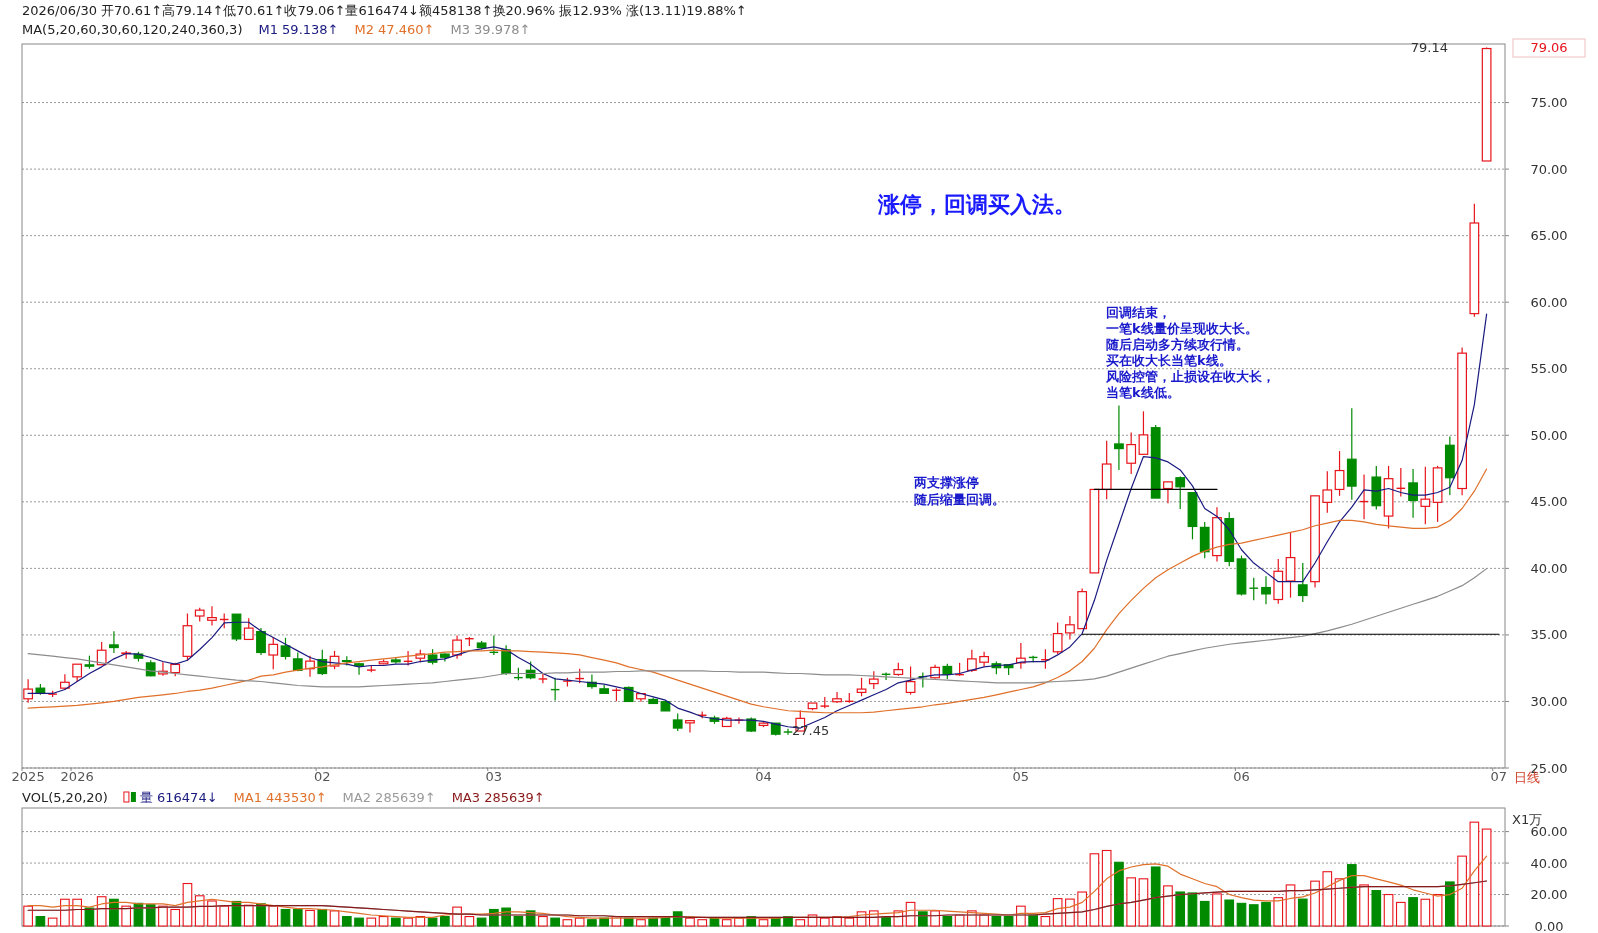 This screenshot has width=1598, height=933. Describe the element at coordinates (1549, 369) in the screenshot. I see `y-tick-label: 55.00` at that location.